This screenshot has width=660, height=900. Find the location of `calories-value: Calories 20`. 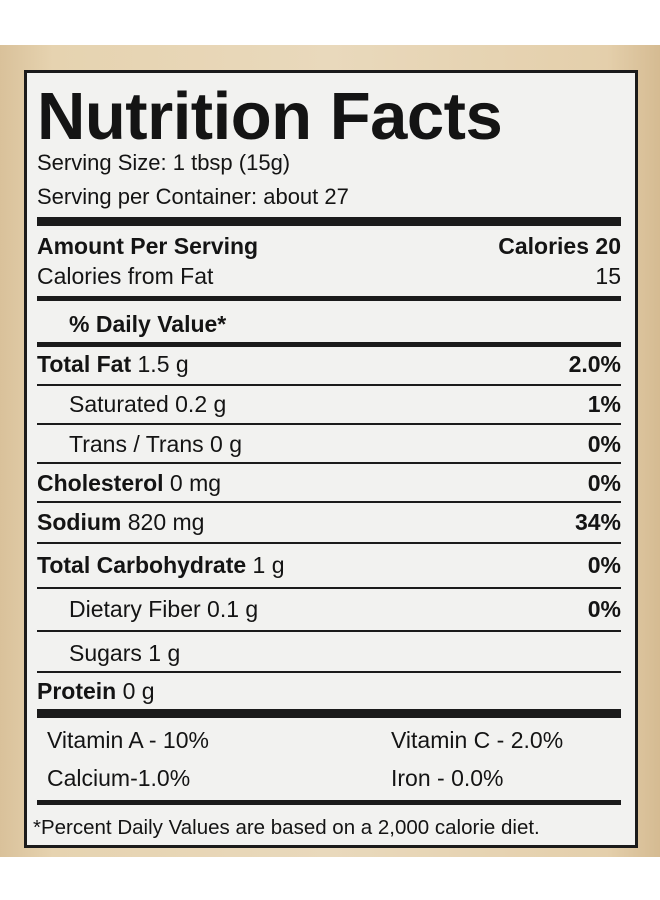

calories-value: Calories 20 is located at coordinates (559, 246).